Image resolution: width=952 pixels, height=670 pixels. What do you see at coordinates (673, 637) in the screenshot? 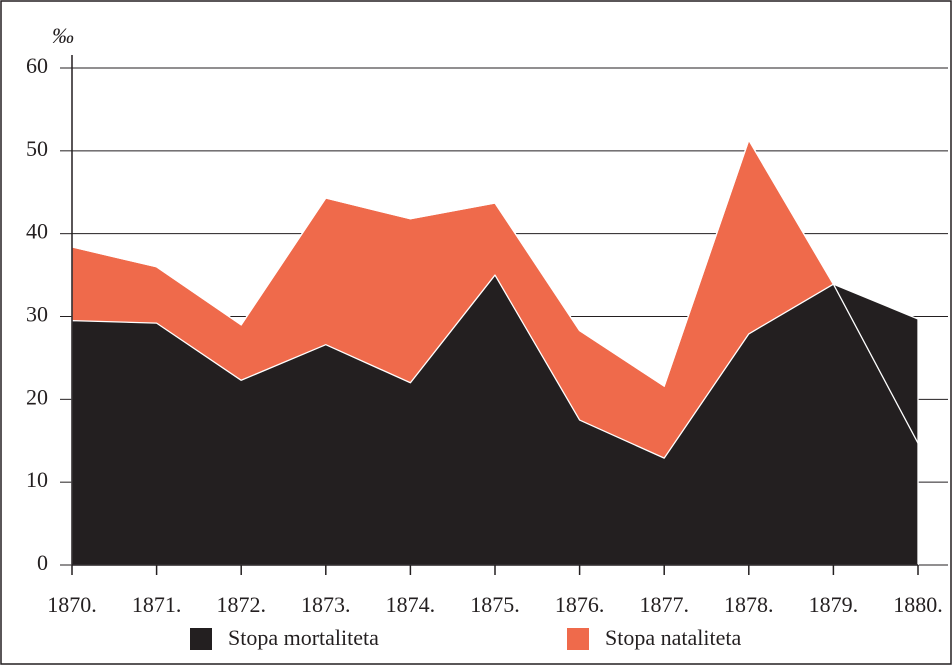
I see `legend-label: Stopa nataliteta` at bounding box center [673, 637].